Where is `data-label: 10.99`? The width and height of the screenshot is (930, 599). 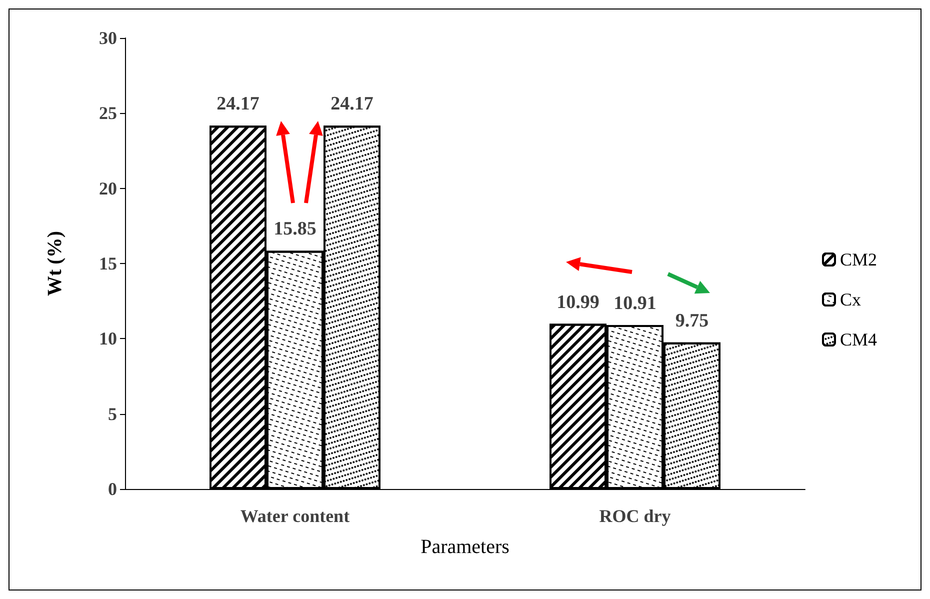 data-label: 10.99 is located at coordinates (578, 302).